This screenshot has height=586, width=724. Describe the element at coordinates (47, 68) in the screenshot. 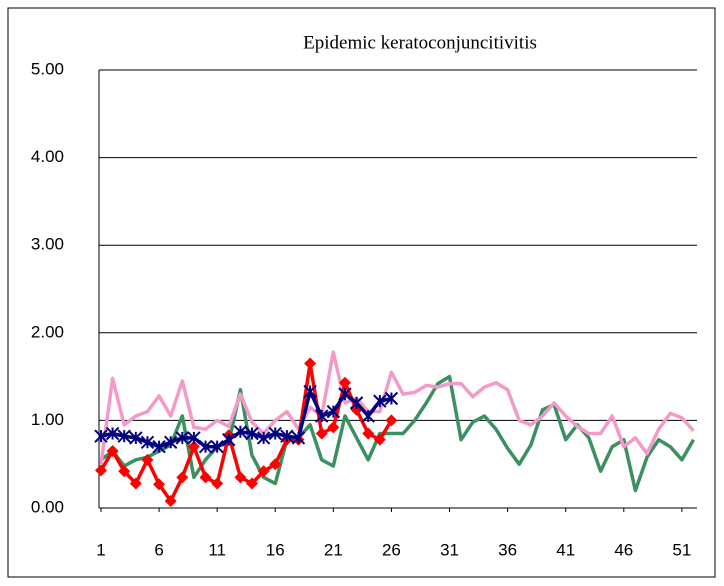

I see `y-tick-label: 5.00` at that location.